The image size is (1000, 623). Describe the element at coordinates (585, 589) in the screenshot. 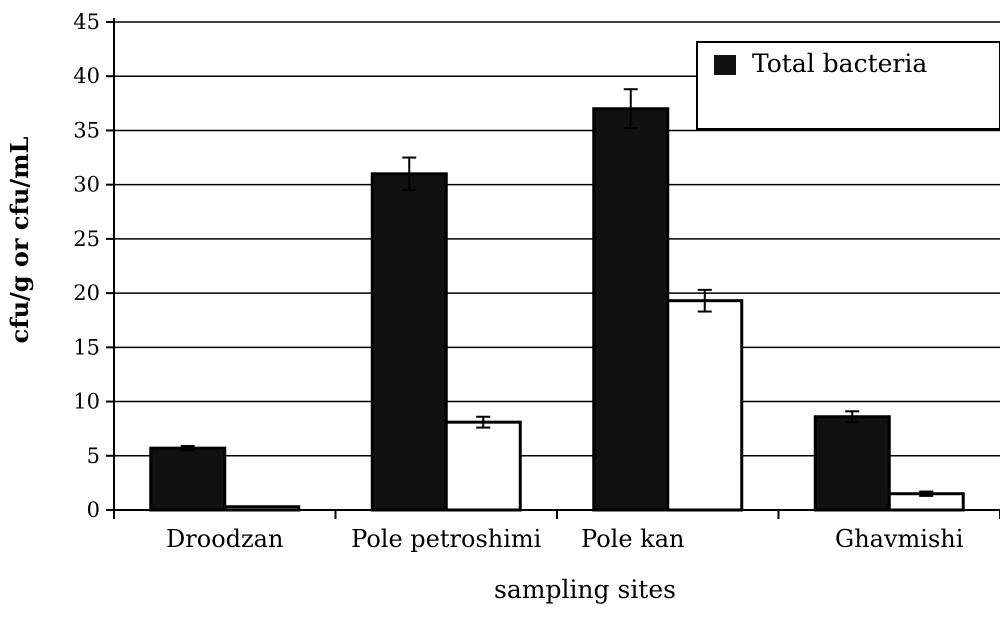

I see `x-axis-title: sampling sites` at that location.